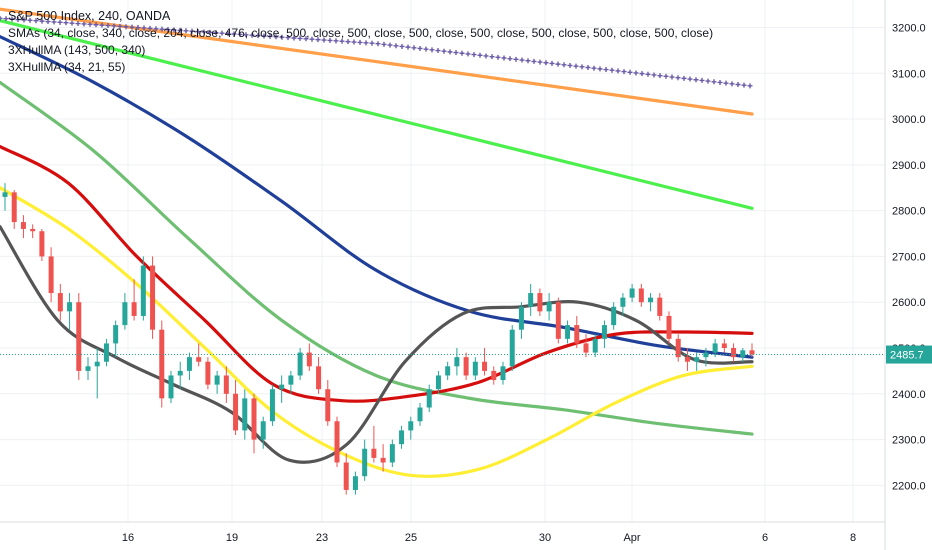  What do you see at coordinates (909, 486) in the screenshot?
I see `y-tick-label: 2200.0` at bounding box center [909, 486].